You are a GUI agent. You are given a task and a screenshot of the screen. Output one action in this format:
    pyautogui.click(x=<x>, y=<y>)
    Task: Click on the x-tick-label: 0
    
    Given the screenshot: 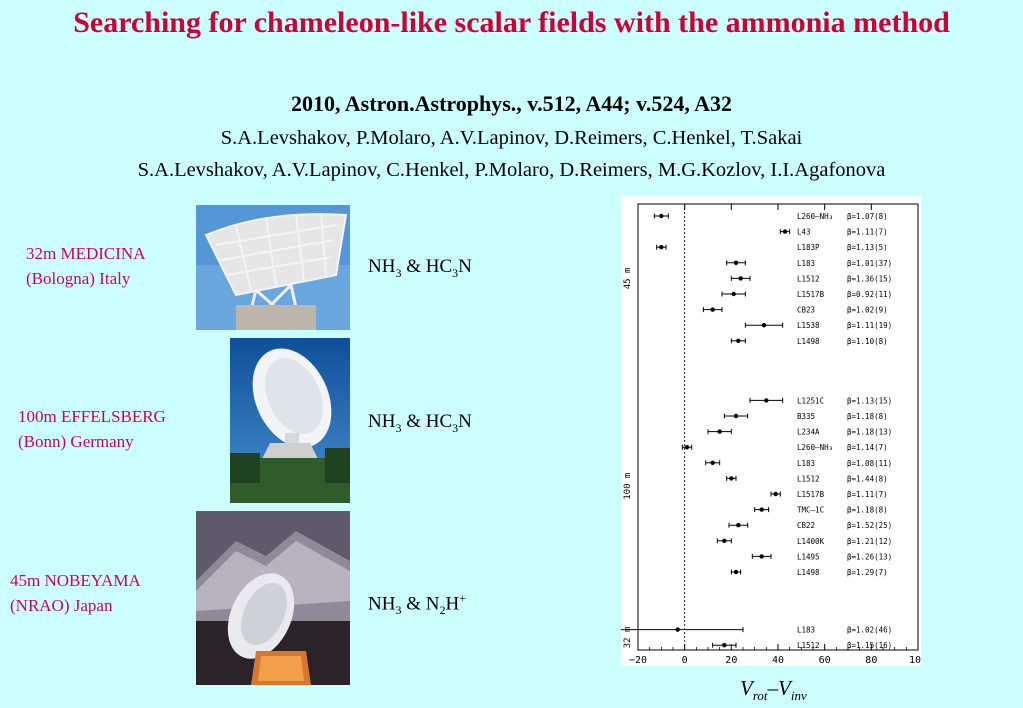 What is the action you would take?
    pyautogui.click(x=685, y=660)
    